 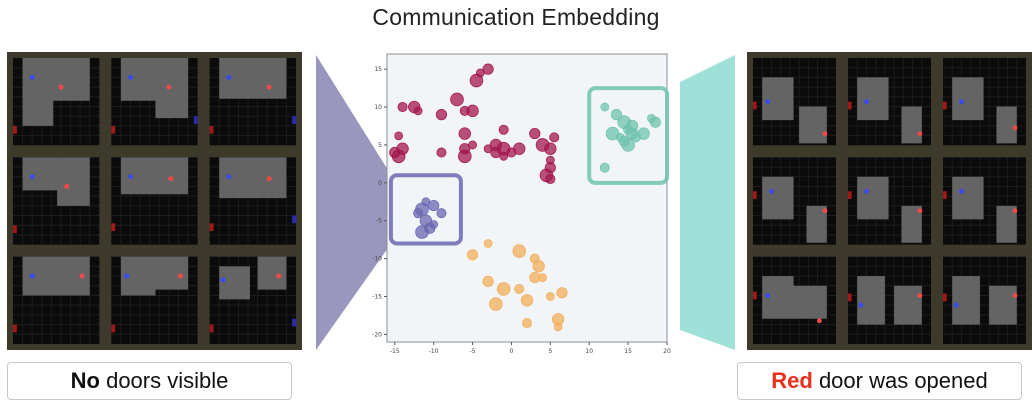 What do you see at coordinates (425, 209) in the screenshot?
I see `purple-cluster-highlight` at bounding box center [425, 209].